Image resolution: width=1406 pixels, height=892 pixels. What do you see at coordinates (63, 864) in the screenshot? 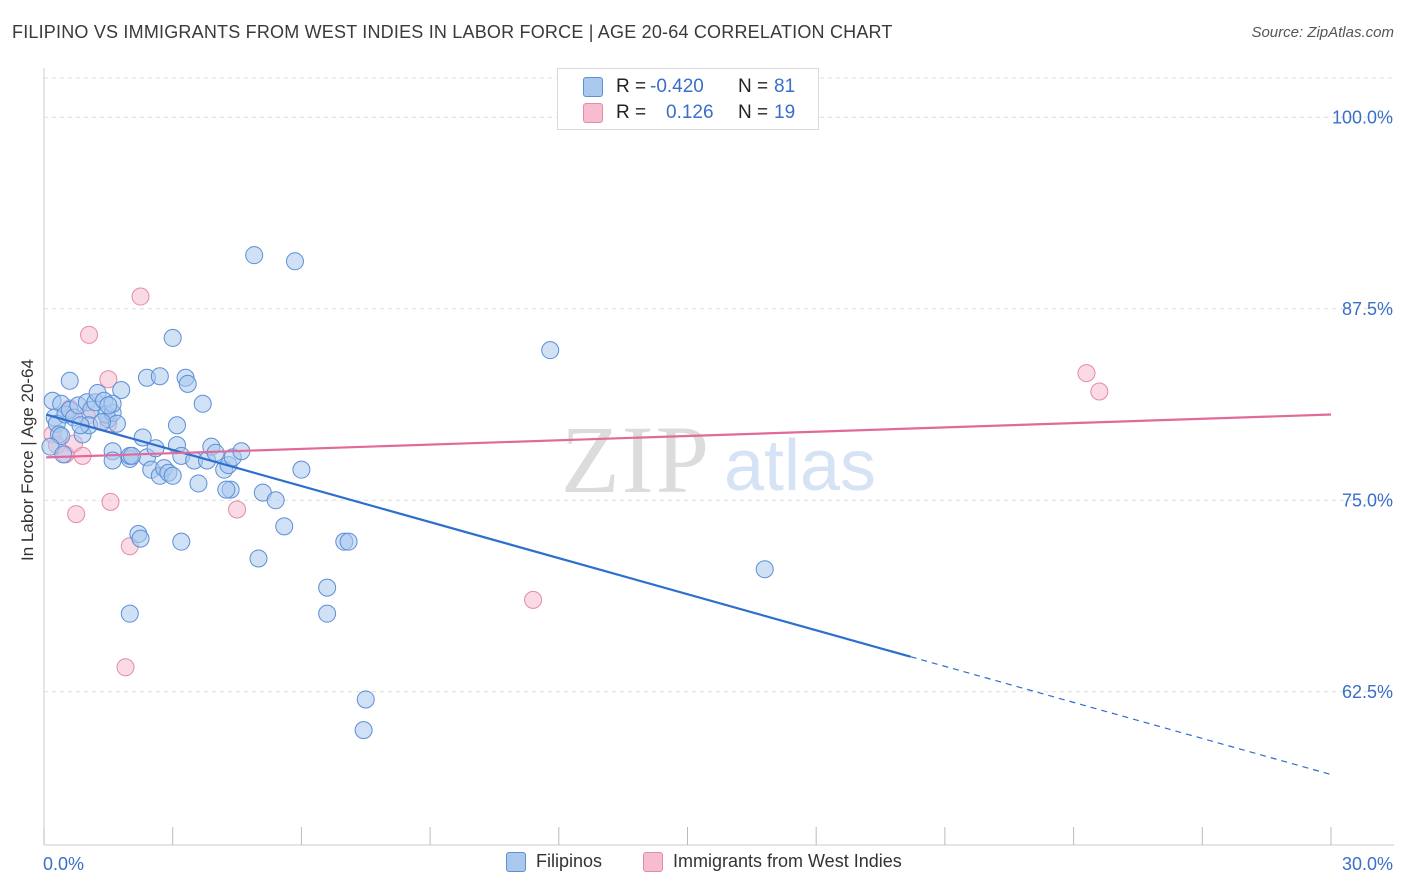
I see `x-tick-label-min: 0.0%` at bounding box center [63, 864].